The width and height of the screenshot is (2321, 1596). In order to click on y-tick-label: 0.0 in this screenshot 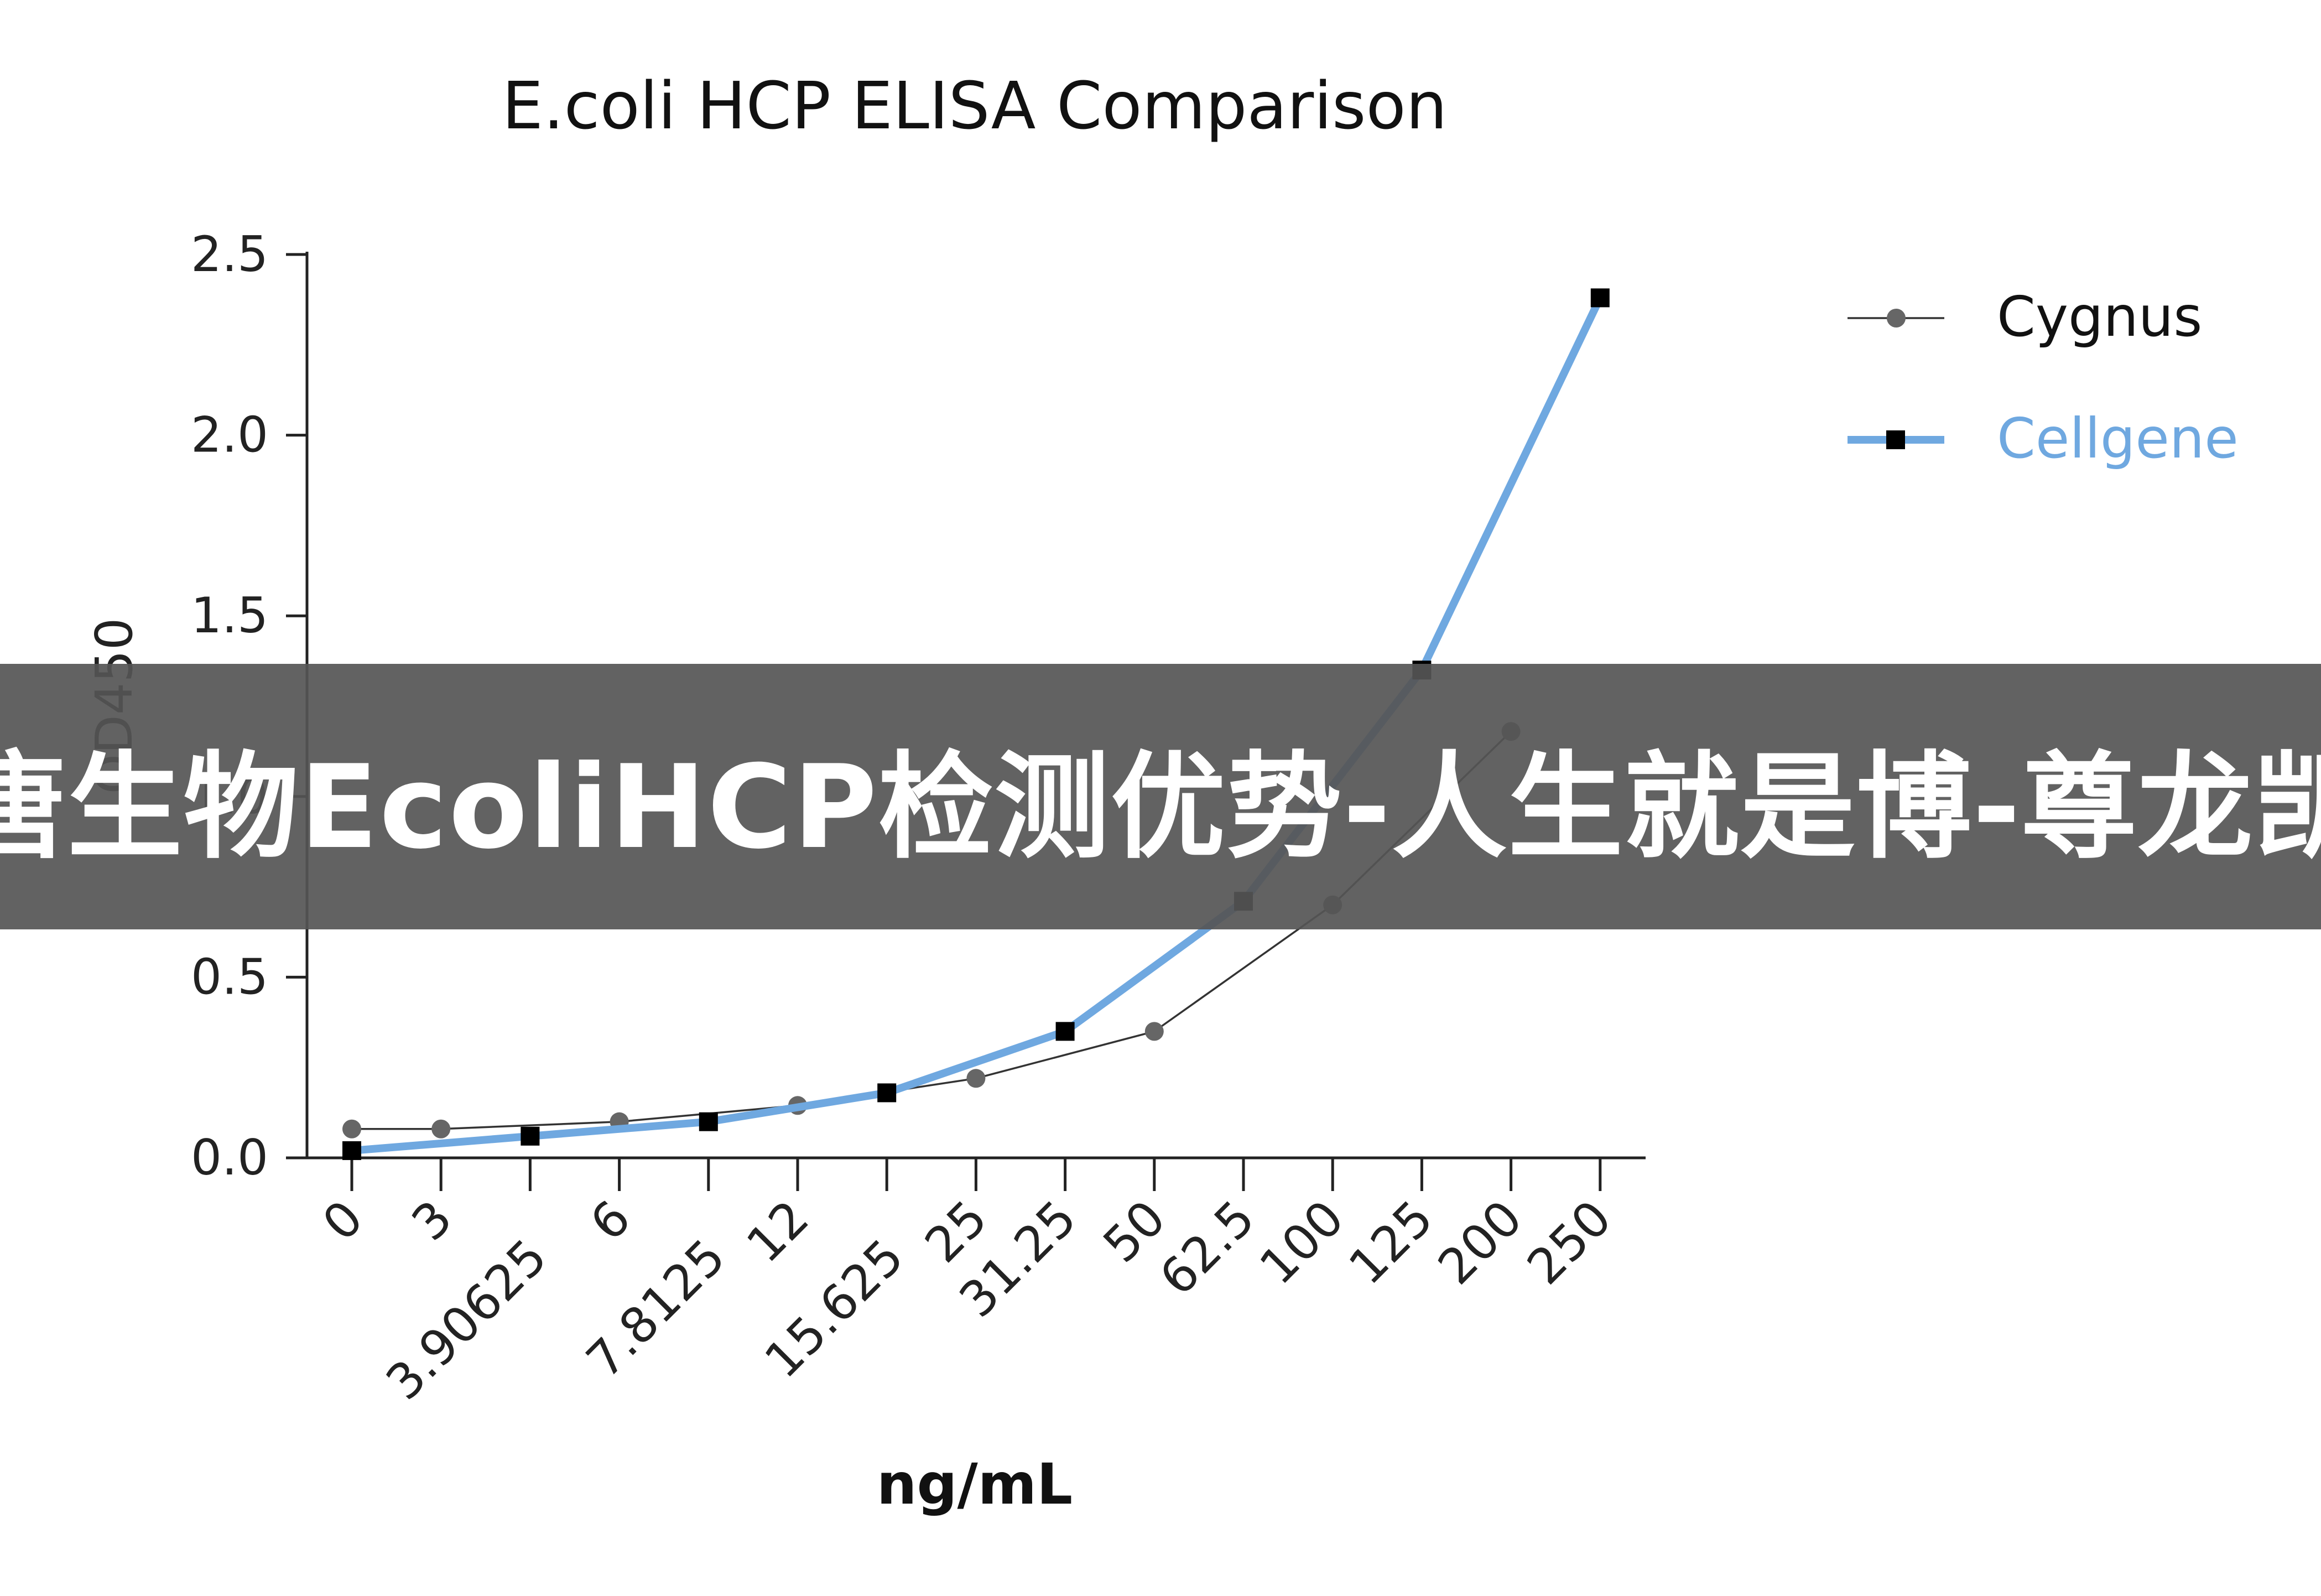, I will do `click(229, 1157)`.